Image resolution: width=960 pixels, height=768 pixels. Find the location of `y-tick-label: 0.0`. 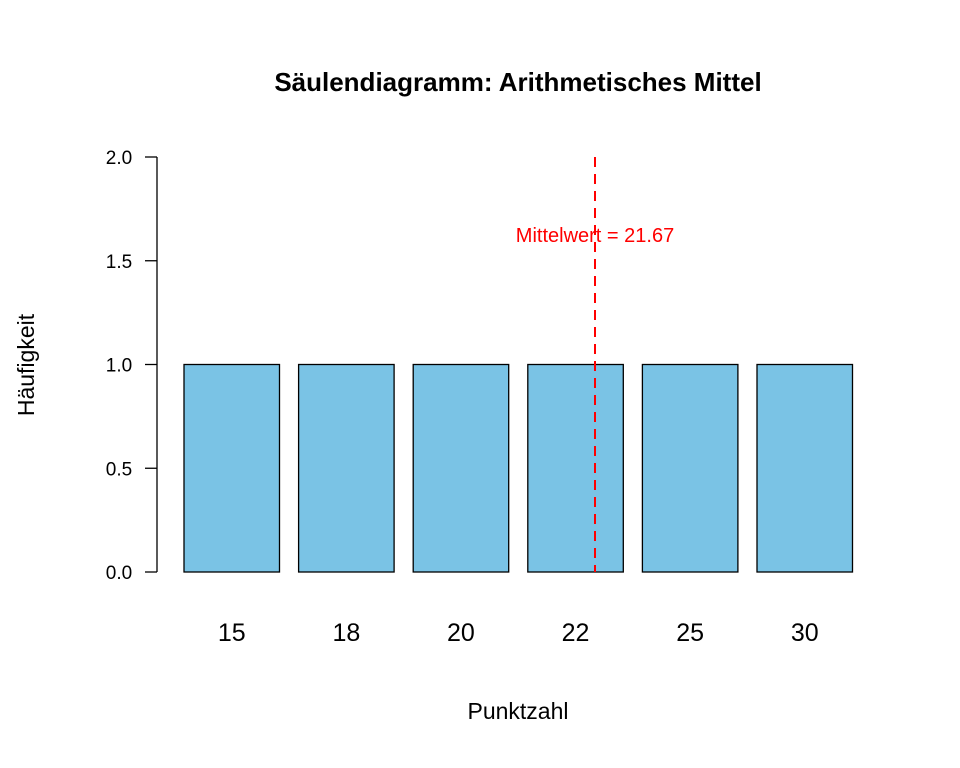

y-tick-label: 0.0 is located at coordinates (119, 573).